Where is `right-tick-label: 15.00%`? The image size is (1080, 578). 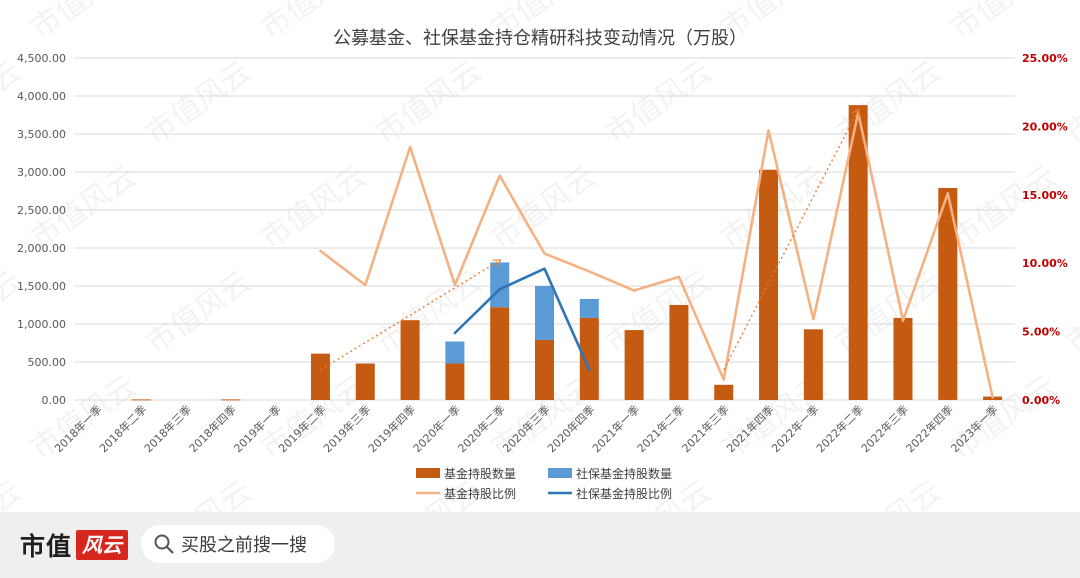
right-tick-label: 15.00% is located at coordinates (1045, 195).